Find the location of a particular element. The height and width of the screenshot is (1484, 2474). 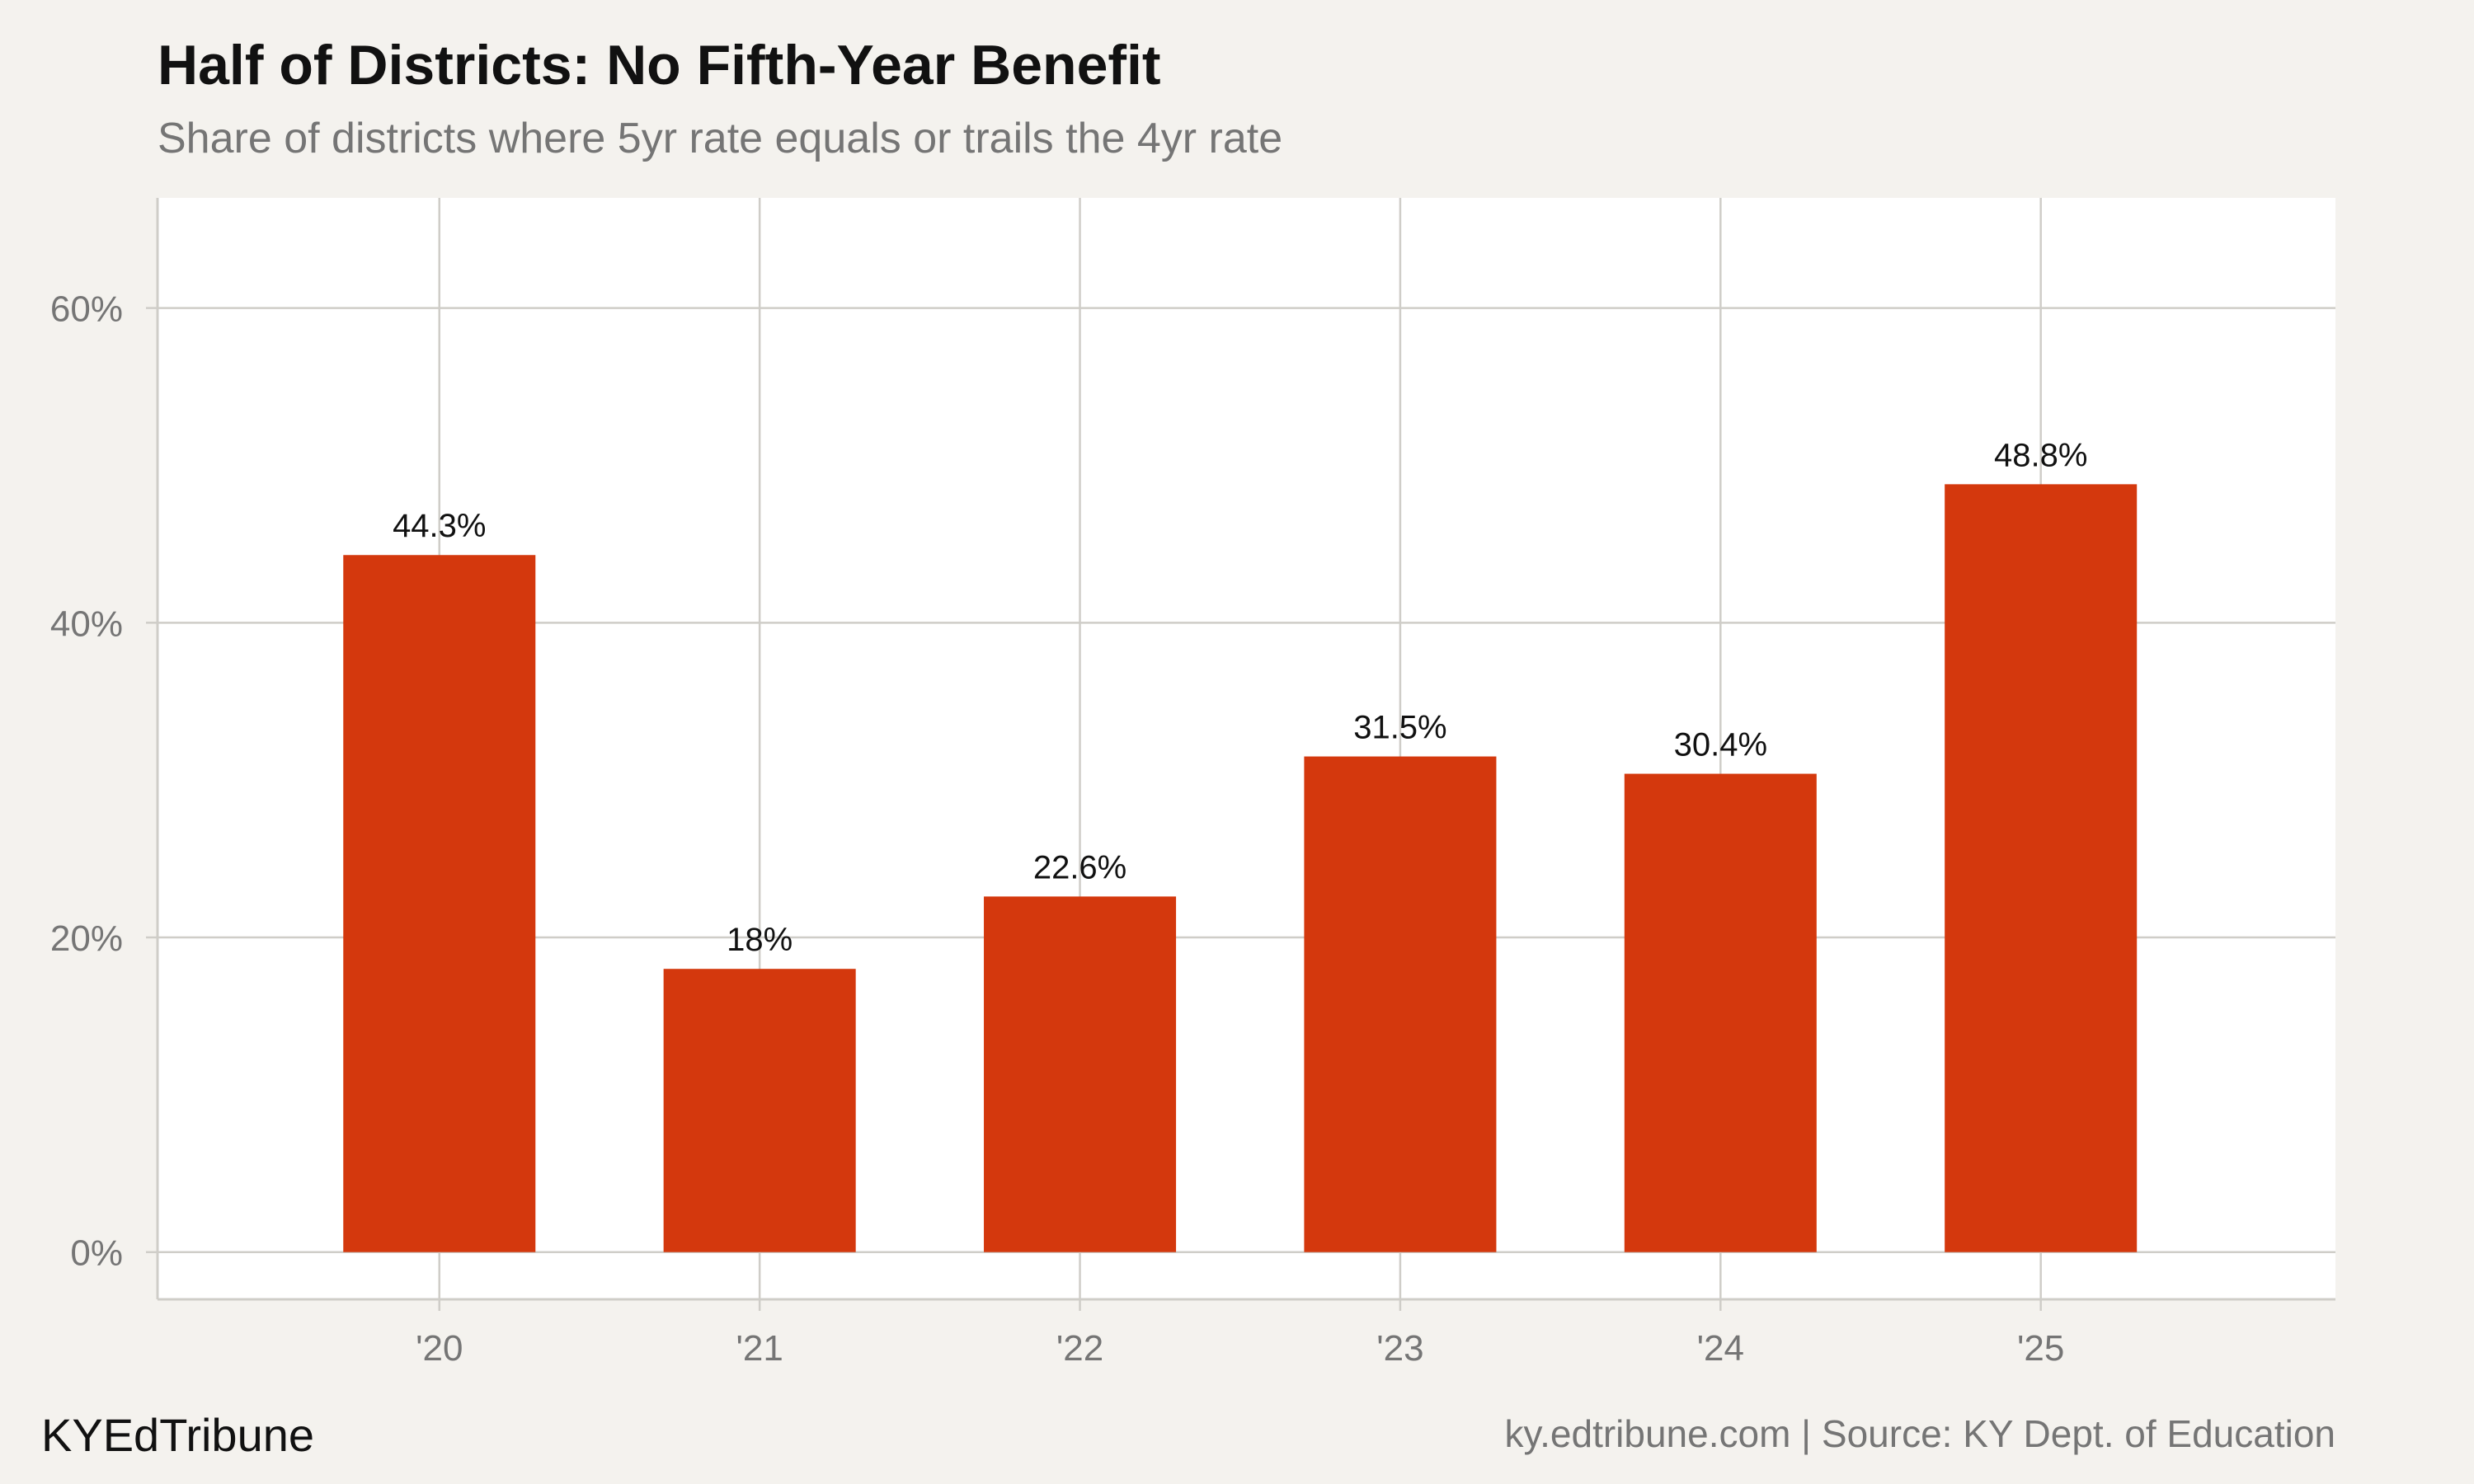

brand-logo-text: KYEdTribune is located at coordinates (177, 1435).